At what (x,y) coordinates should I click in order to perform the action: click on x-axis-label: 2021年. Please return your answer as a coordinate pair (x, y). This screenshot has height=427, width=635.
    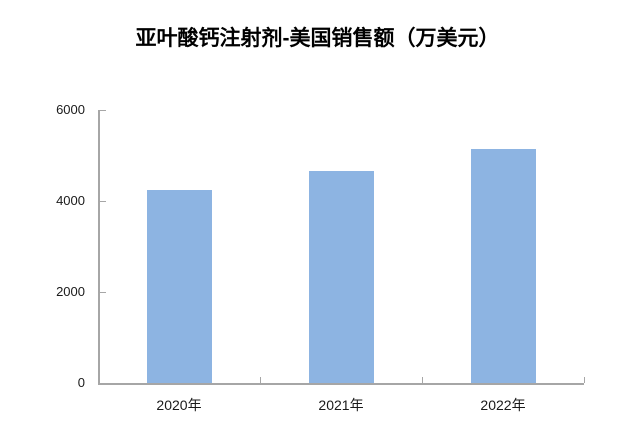
    Looking at the image, I should click on (341, 405).